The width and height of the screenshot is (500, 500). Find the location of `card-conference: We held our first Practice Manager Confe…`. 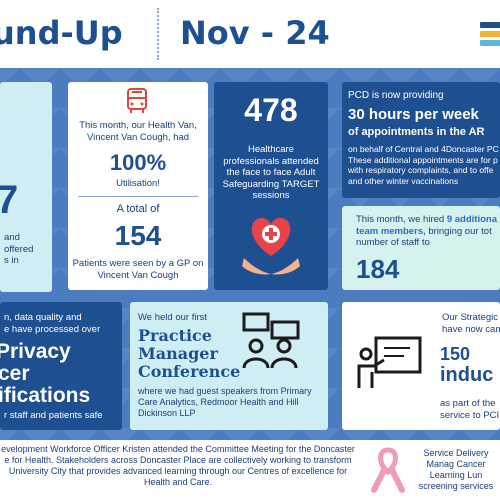

card-conference: We held our first Practice Manager Confe… is located at coordinates (229, 366).